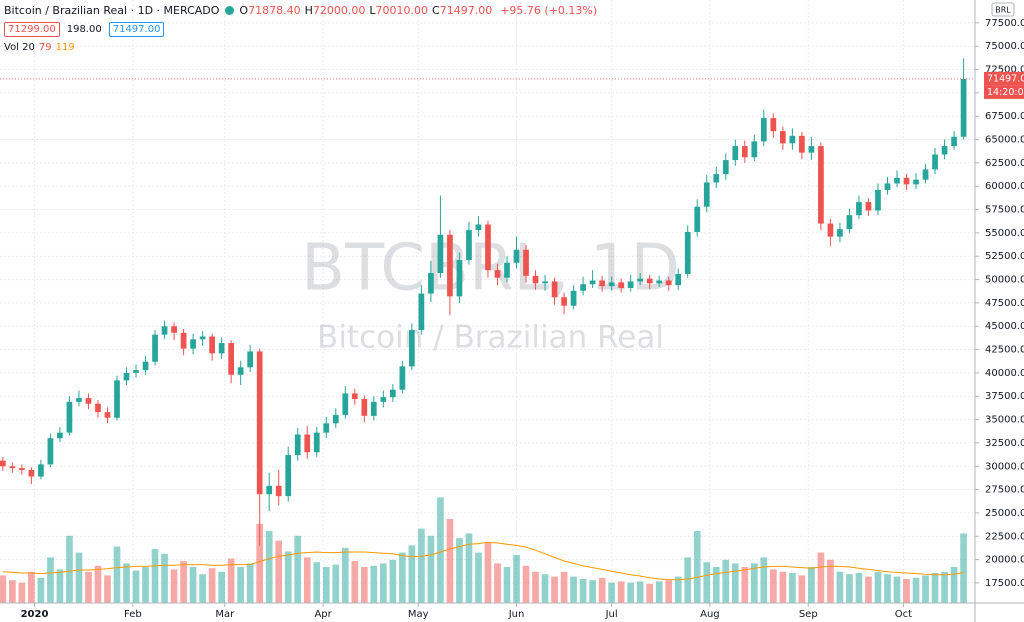  I want to click on x-tick-label: 2020, so click(35, 614).